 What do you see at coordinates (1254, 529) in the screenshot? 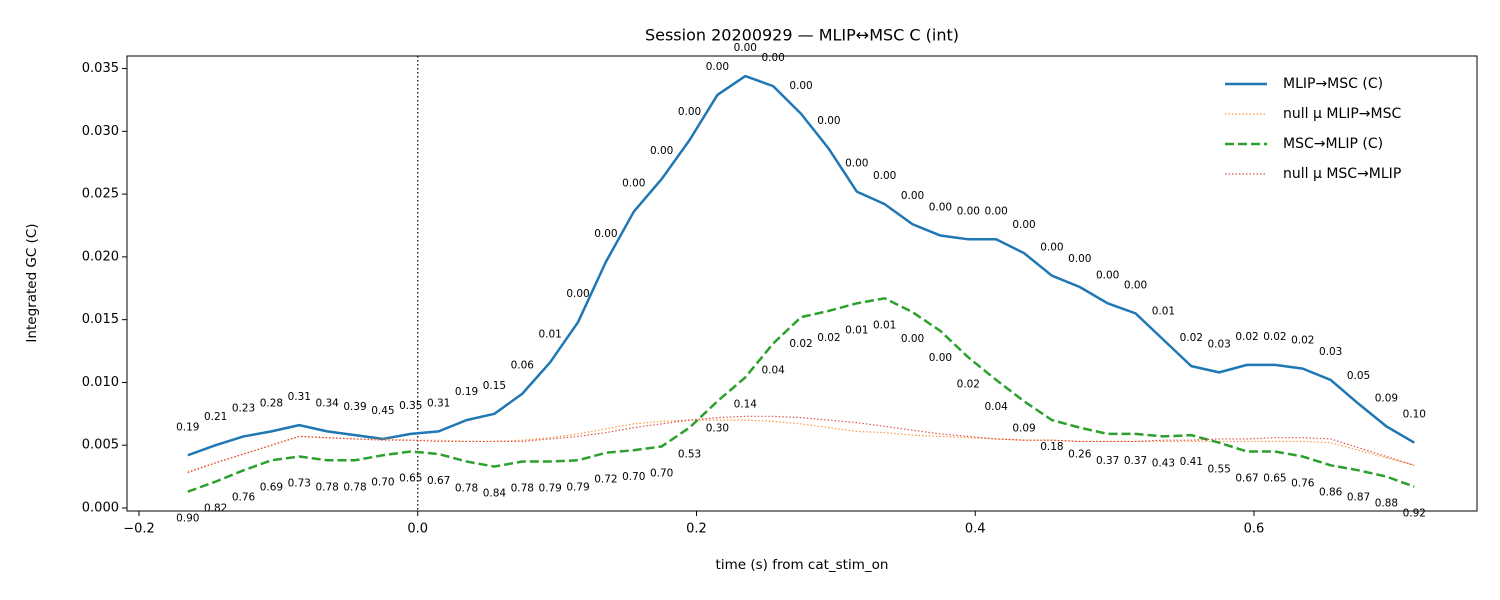
I see `x-tick-label: 0.6` at bounding box center [1254, 529].